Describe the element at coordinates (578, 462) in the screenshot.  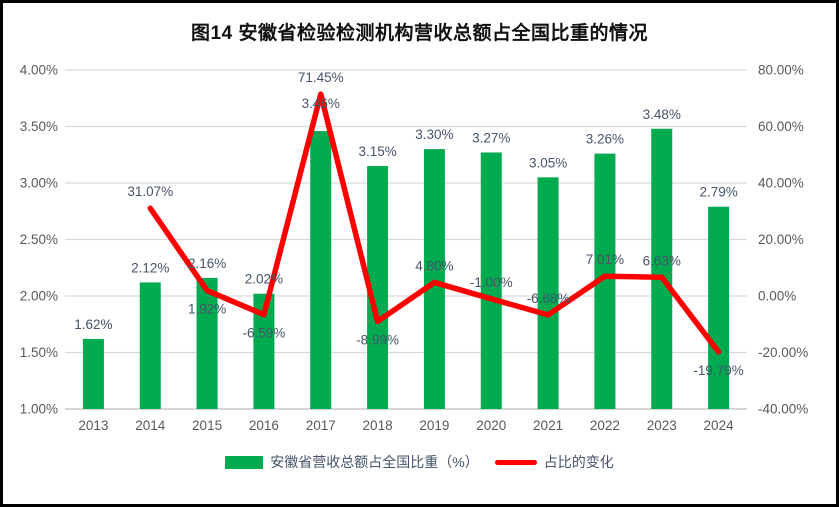
I see `legend-label-line-series: 占比的变化` at that location.